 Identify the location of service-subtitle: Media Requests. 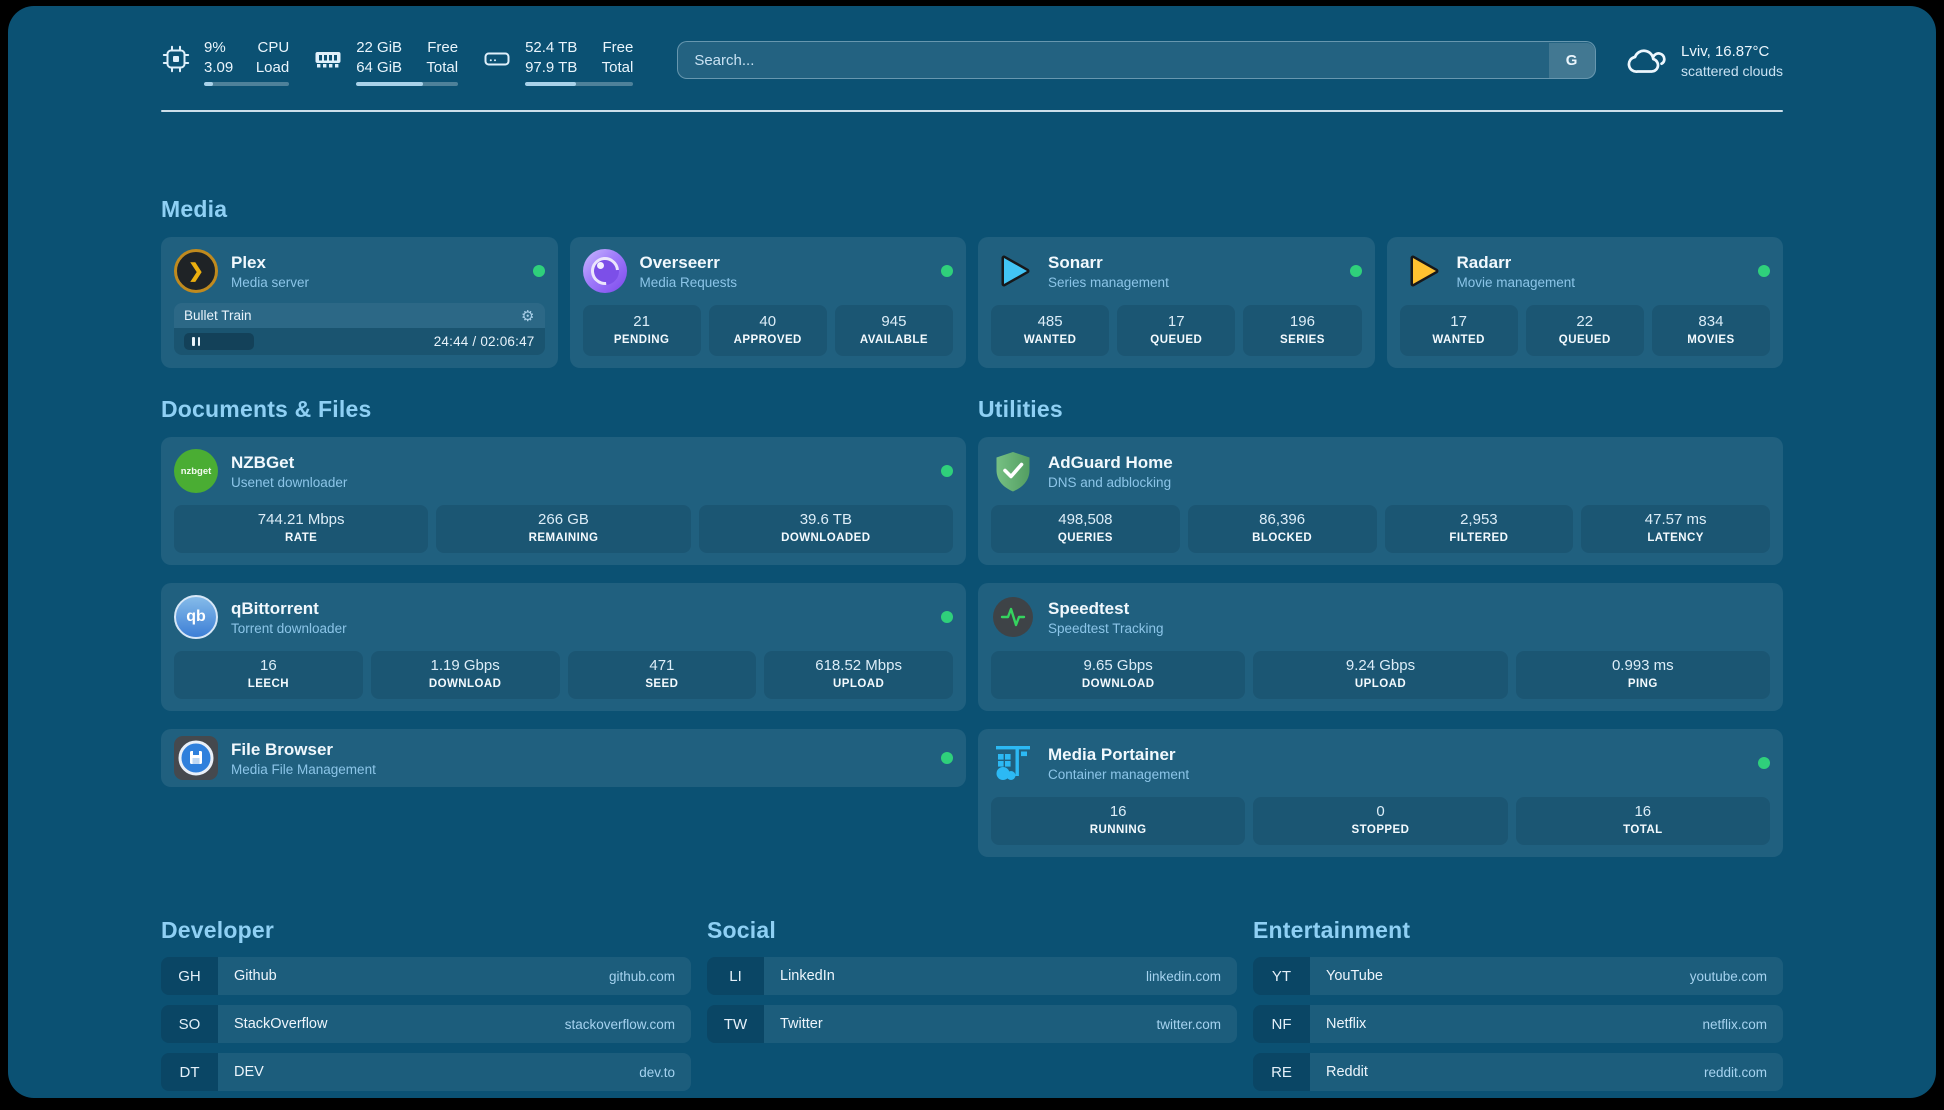
(688, 282).